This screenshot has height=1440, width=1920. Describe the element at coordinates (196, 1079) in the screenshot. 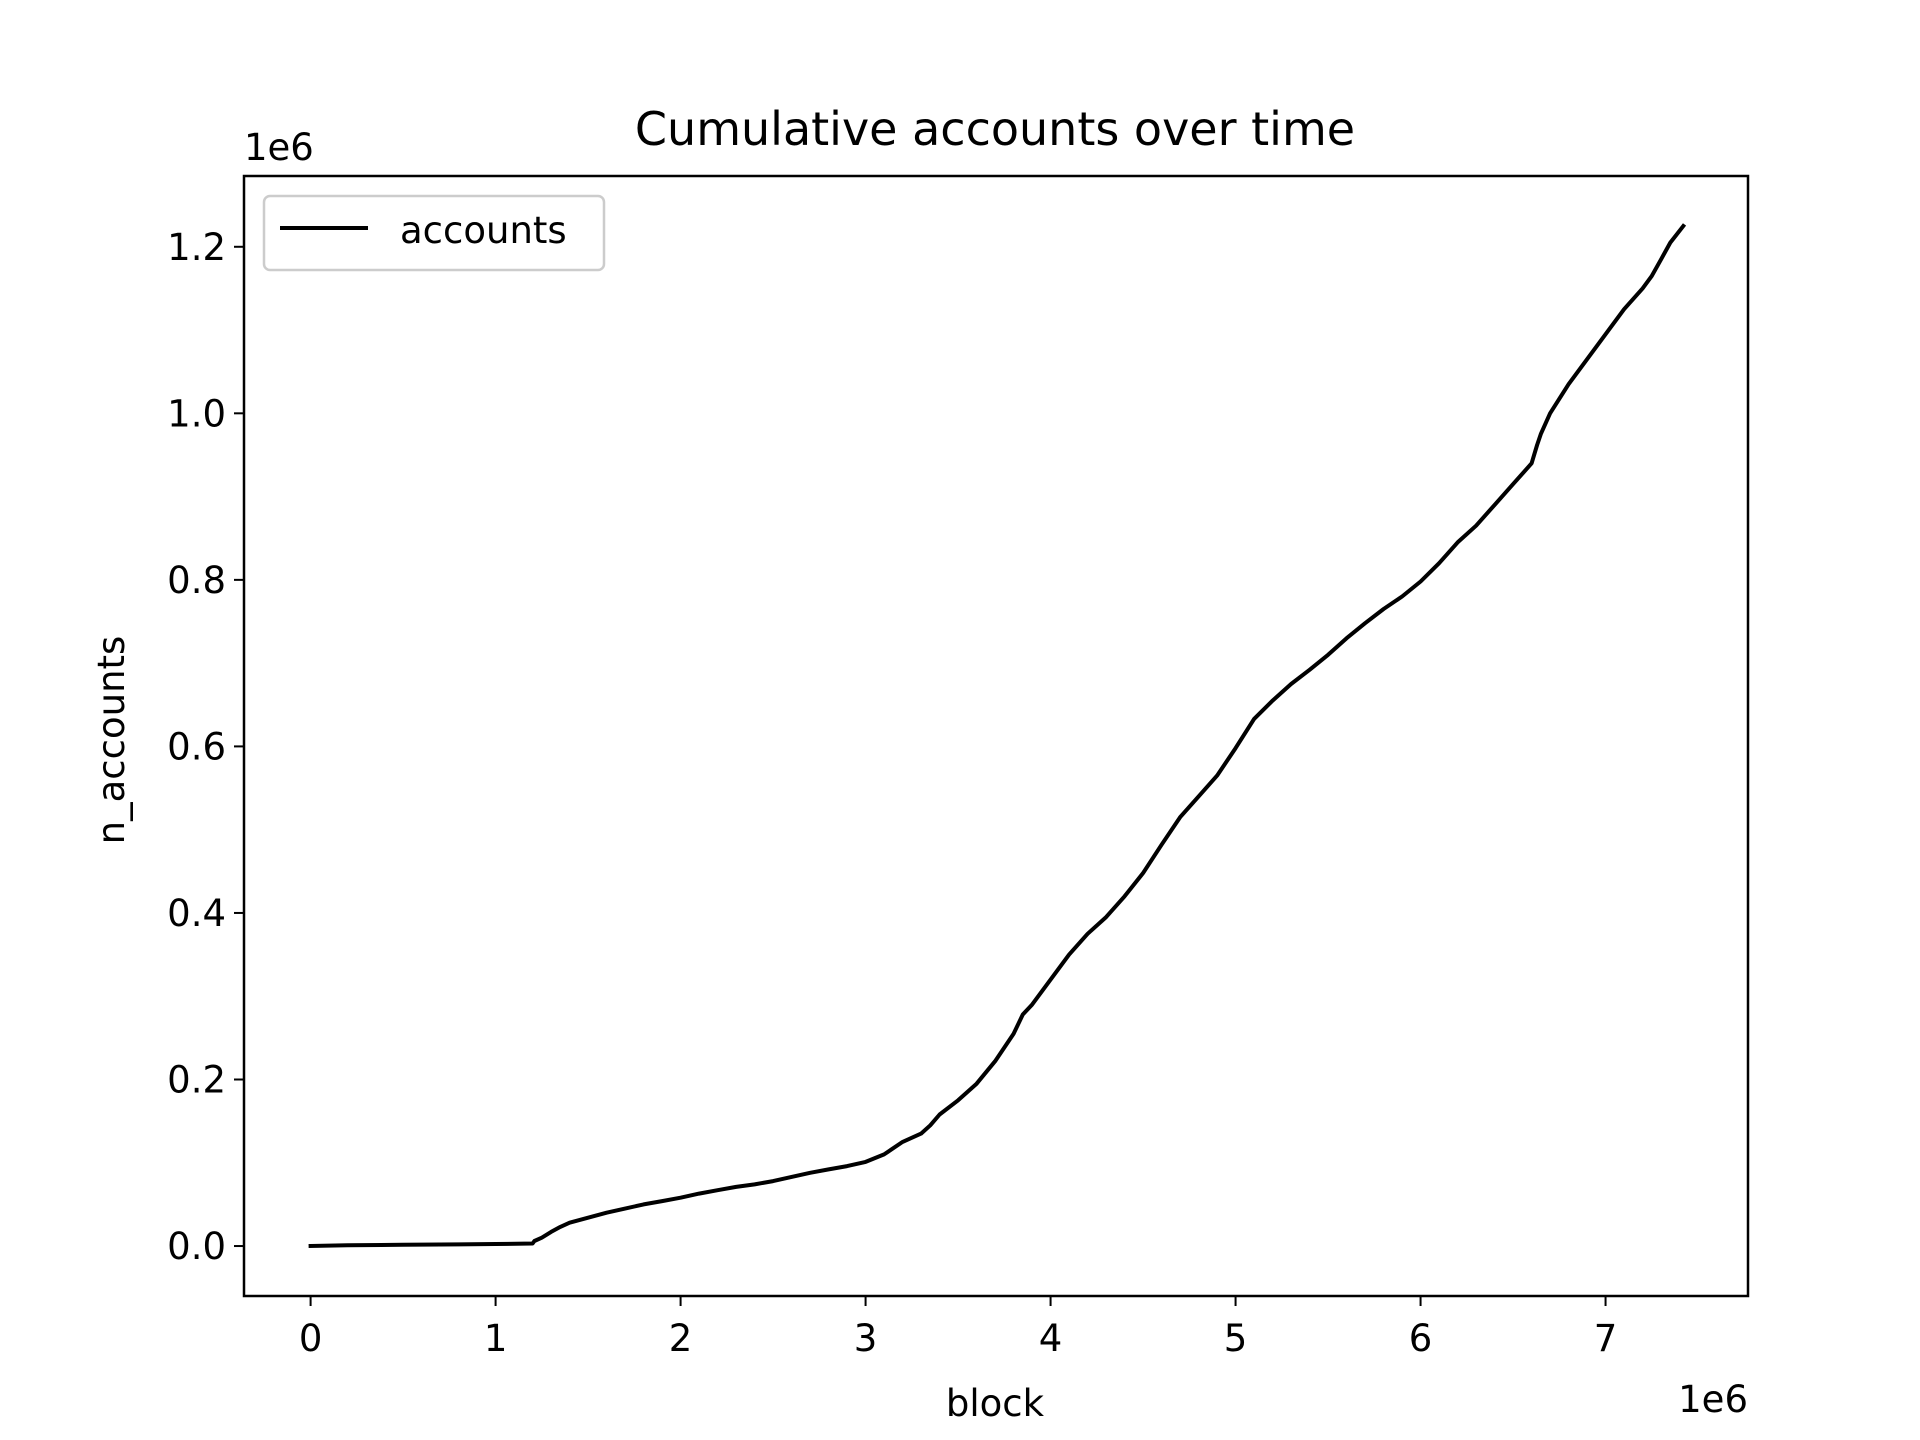

I see `y-tick-label: 0.2` at that location.